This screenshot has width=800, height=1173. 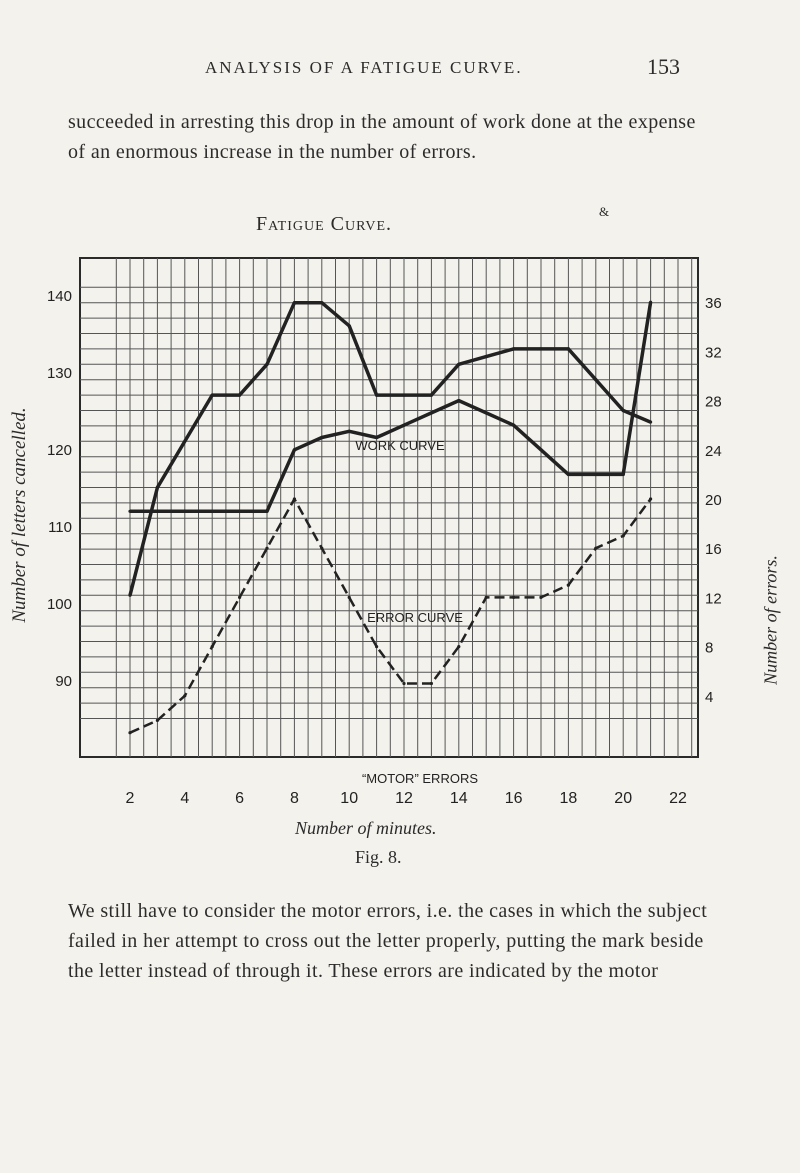 I want to click on y-right-tick-label: 36, so click(x=713, y=303).